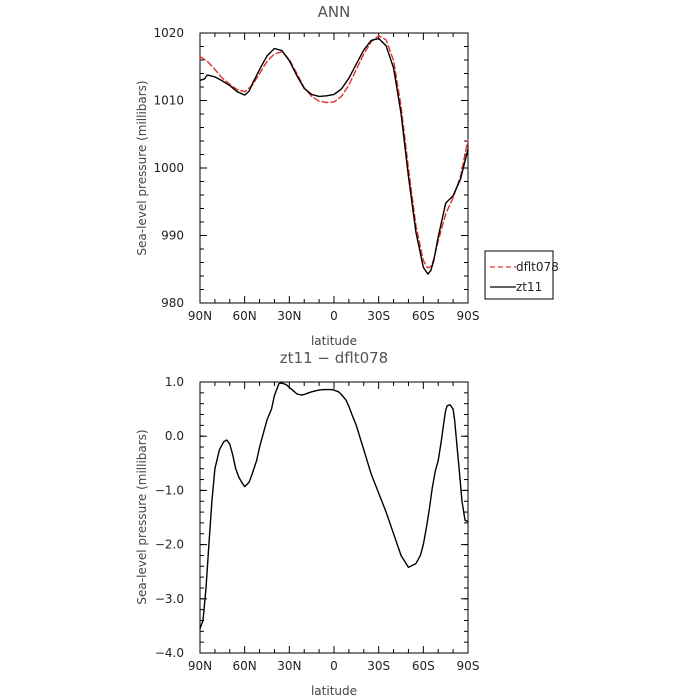  I want to click on legend-label-zt11: zt11, so click(529, 287).